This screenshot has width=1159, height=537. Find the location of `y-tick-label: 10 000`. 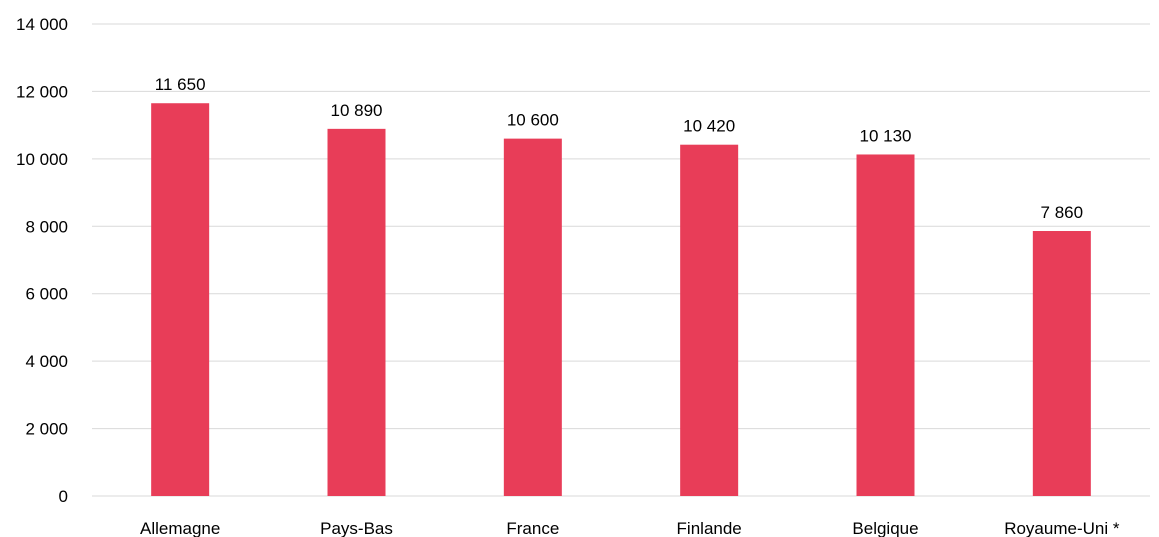

y-tick-label: 10 000 is located at coordinates (42, 159).